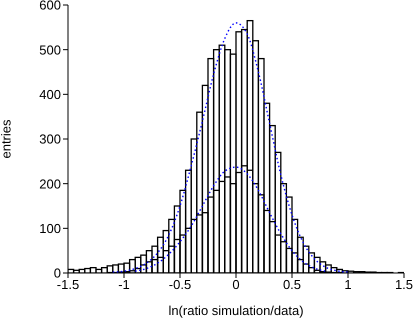 The width and height of the screenshot is (415, 321). What do you see at coordinates (50, 6) in the screenshot?
I see `y-tick-label: 600` at bounding box center [50, 6].